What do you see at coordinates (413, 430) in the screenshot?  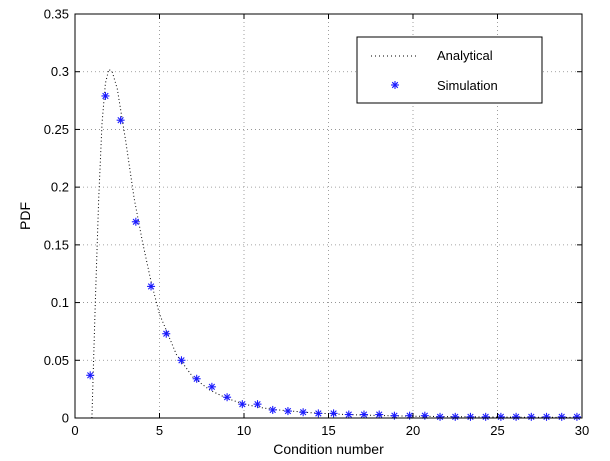 I see `x-tick-label: 20` at bounding box center [413, 430].